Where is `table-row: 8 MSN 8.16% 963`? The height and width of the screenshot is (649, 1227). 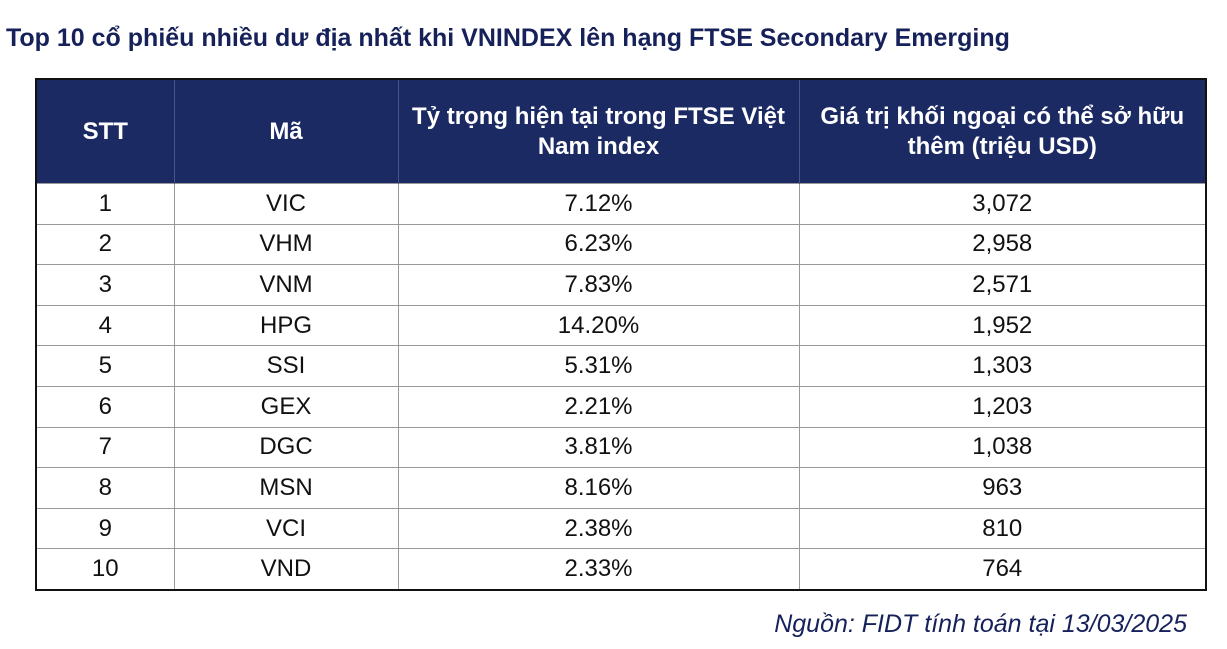 table-row: 8 MSN 8.16% 963 is located at coordinates (621, 488).